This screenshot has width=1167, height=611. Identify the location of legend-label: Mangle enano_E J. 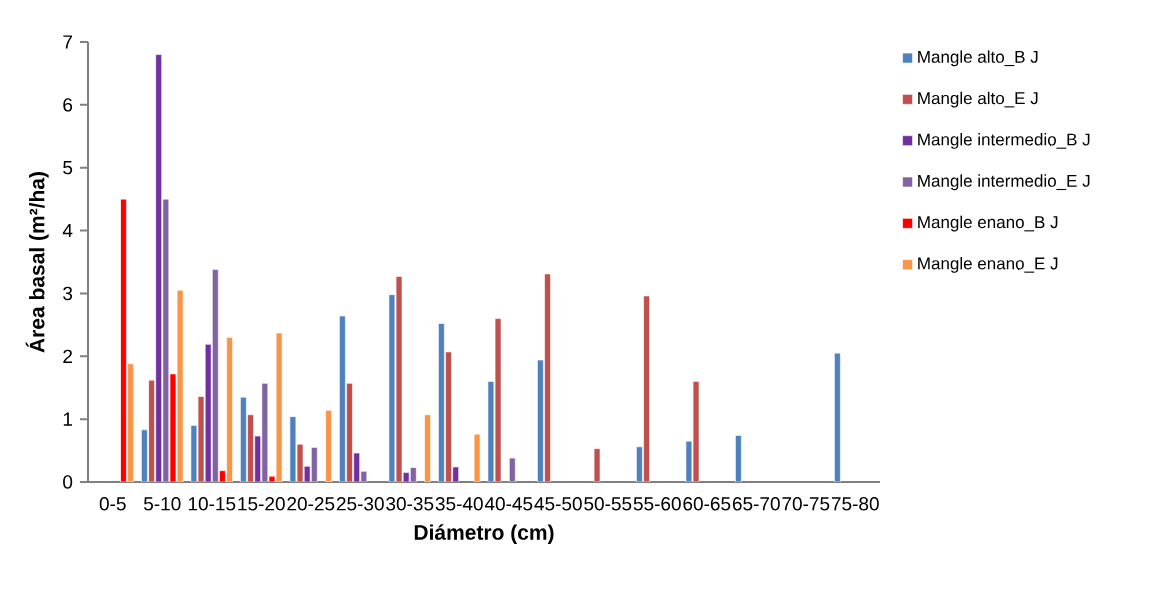
(988, 264).